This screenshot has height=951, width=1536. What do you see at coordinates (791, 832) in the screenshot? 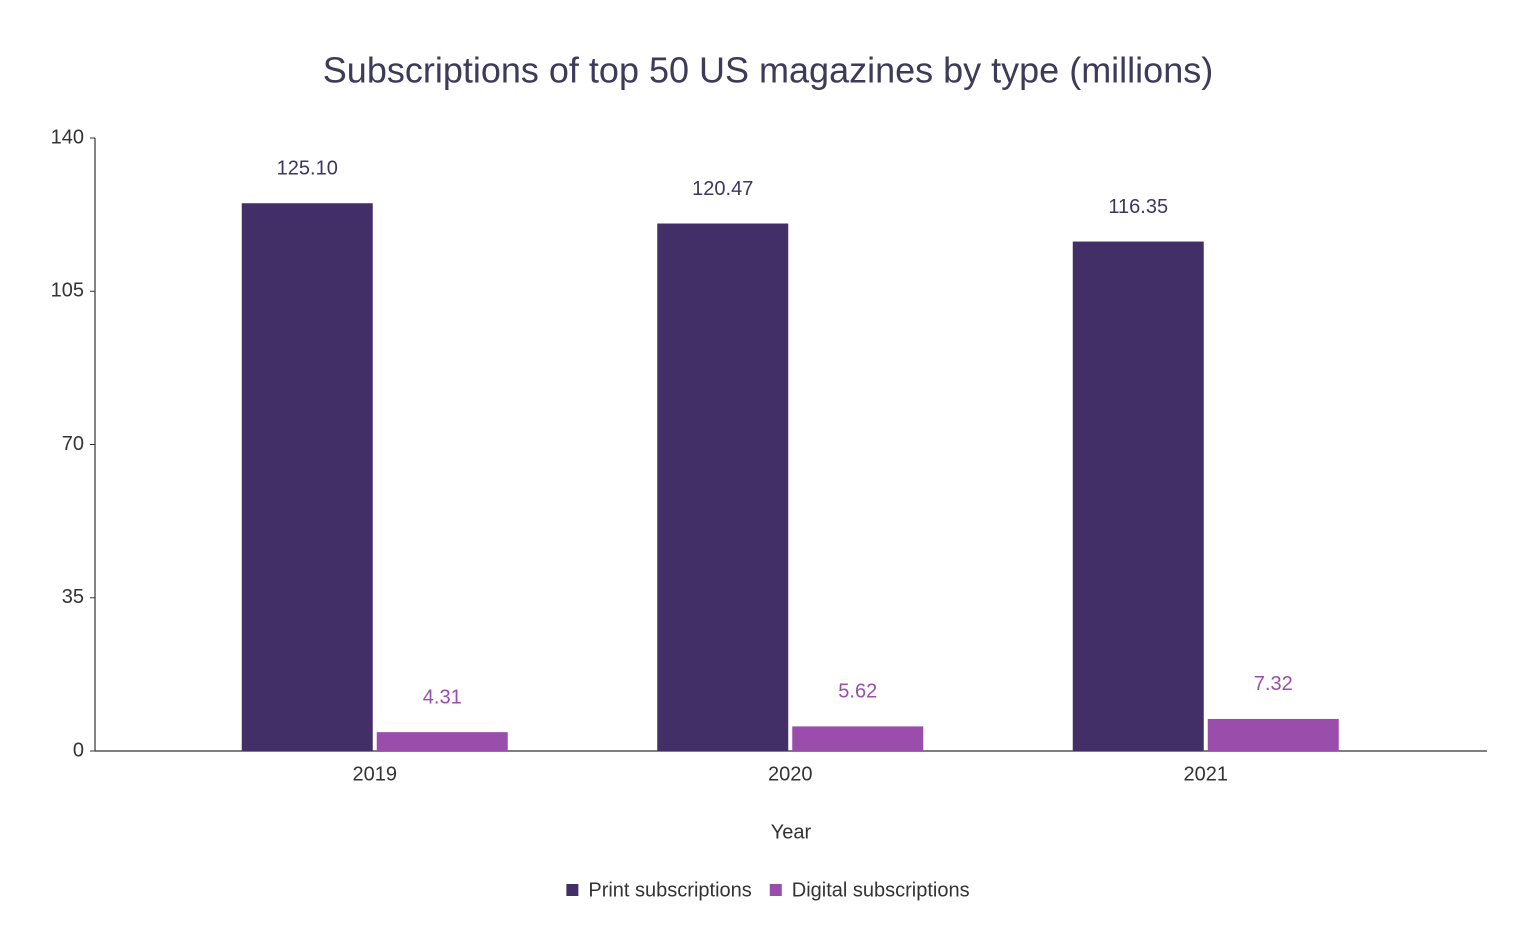
I see `x-axis-title: Year` at bounding box center [791, 832].